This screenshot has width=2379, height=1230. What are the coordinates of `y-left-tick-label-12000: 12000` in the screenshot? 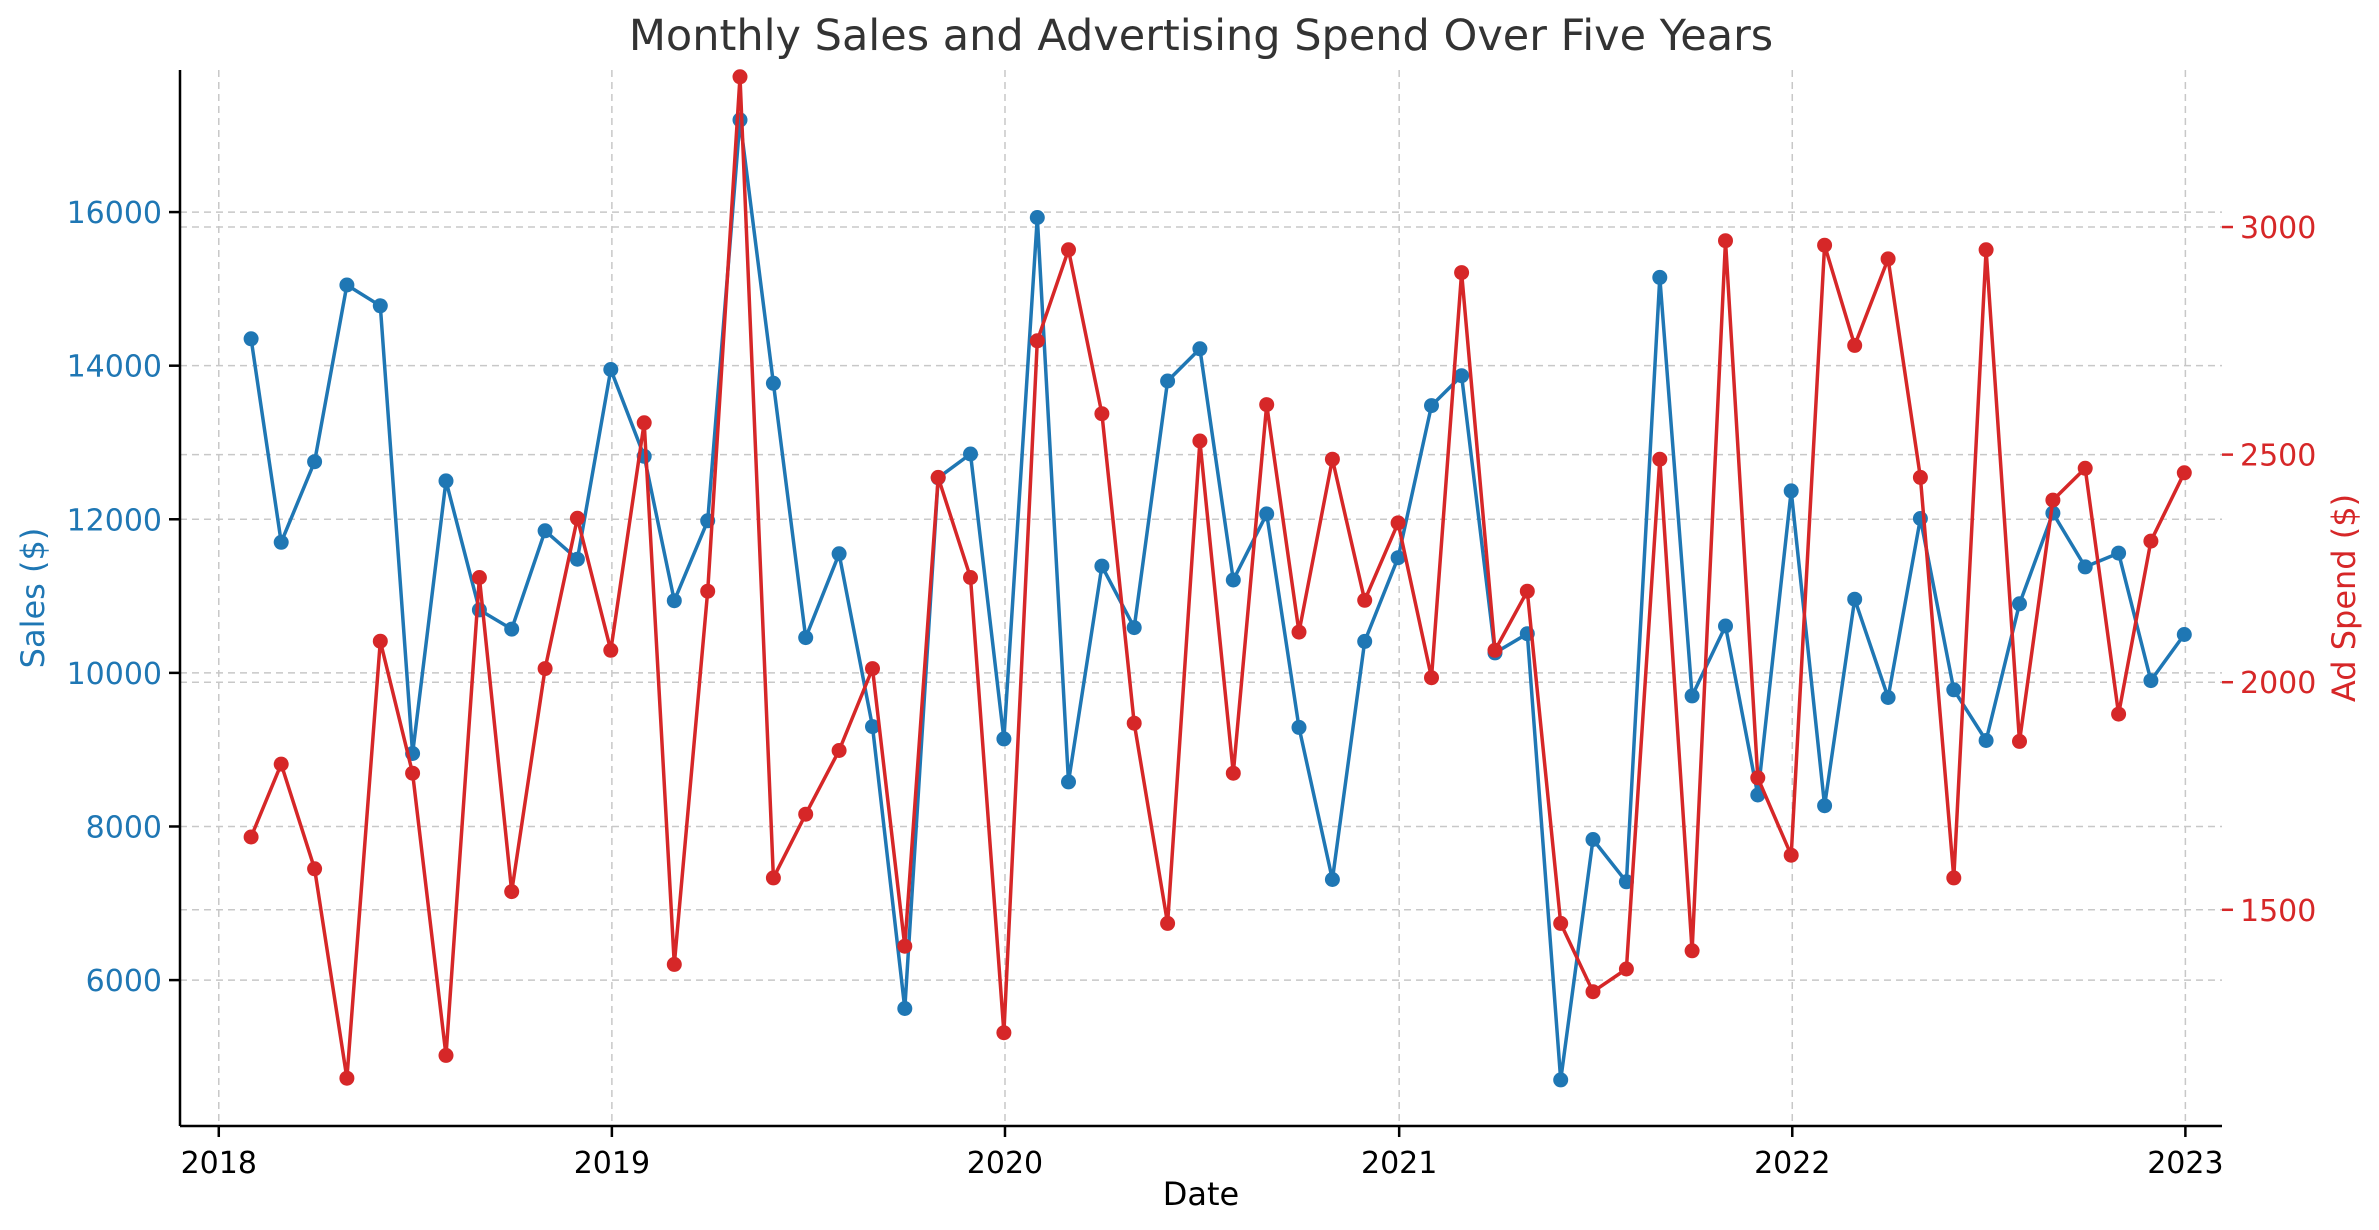 It's located at (114, 520).